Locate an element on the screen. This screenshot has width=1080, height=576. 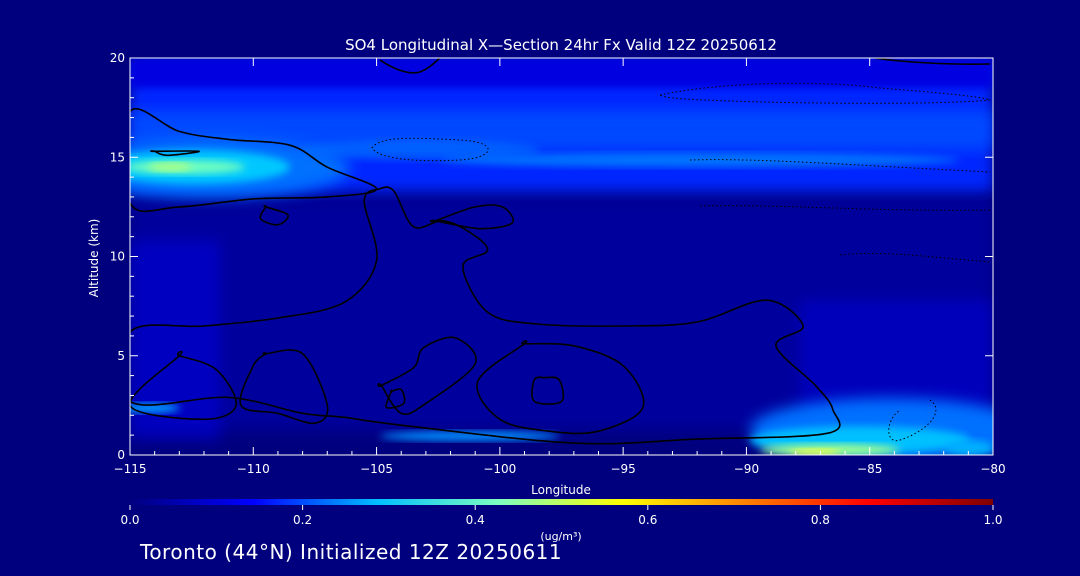
colorbar-tick-label: 0.6 is located at coordinates (647, 520).